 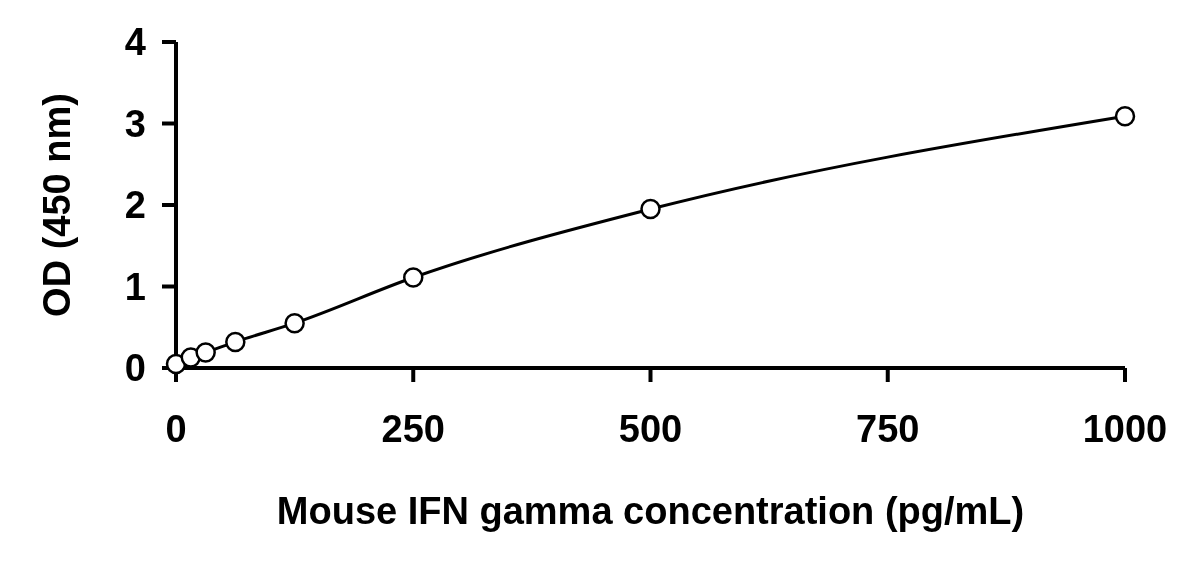 I want to click on x-tick-label: 1000, so click(x=1125, y=429).